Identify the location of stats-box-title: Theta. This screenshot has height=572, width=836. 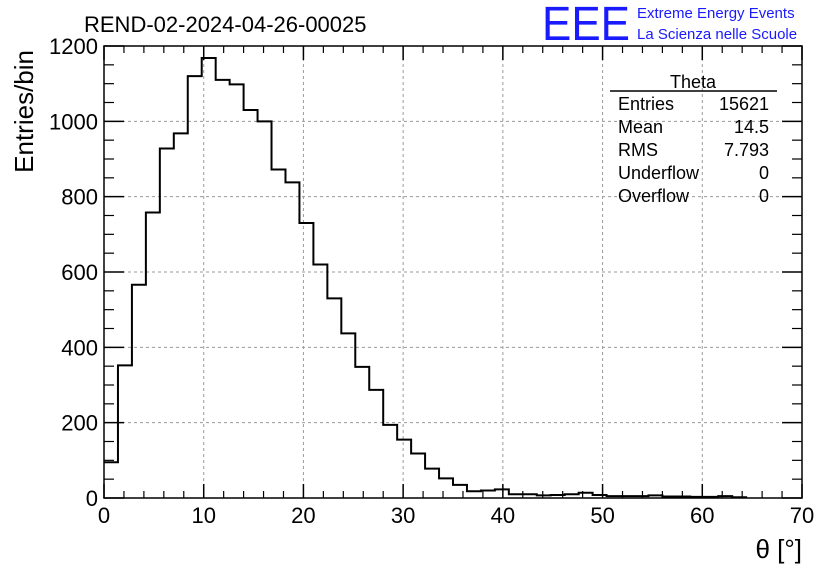
(693, 82).